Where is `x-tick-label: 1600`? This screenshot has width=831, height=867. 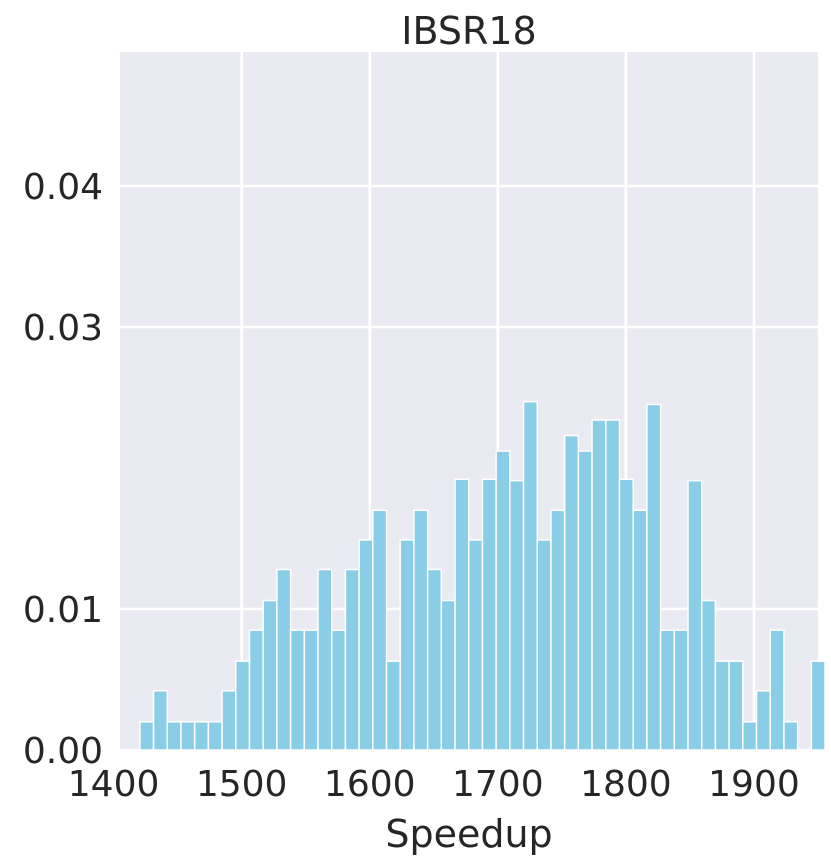
x-tick-label: 1600 is located at coordinates (370, 784).